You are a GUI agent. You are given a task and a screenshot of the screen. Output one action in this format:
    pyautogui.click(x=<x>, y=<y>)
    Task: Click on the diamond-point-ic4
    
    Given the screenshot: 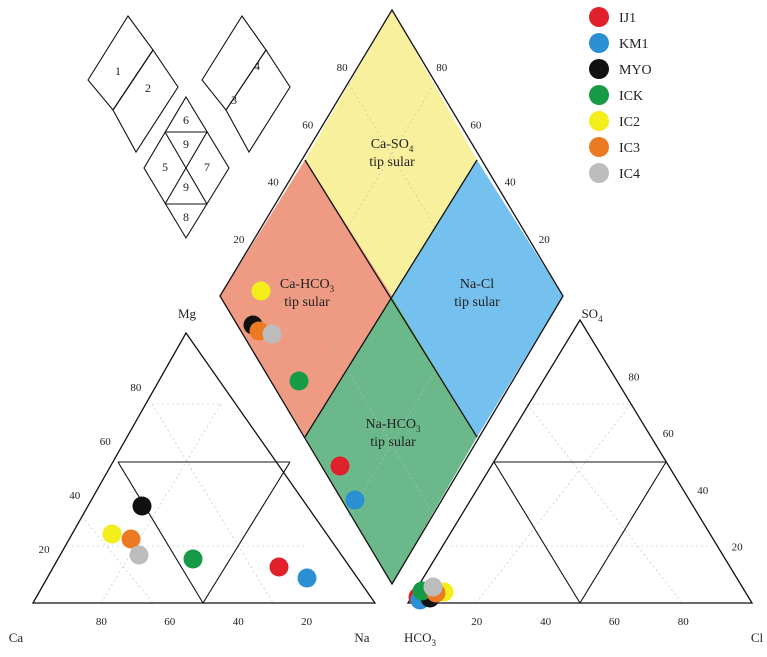 What is the action you would take?
    pyautogui.click(x=272, y=334)
    